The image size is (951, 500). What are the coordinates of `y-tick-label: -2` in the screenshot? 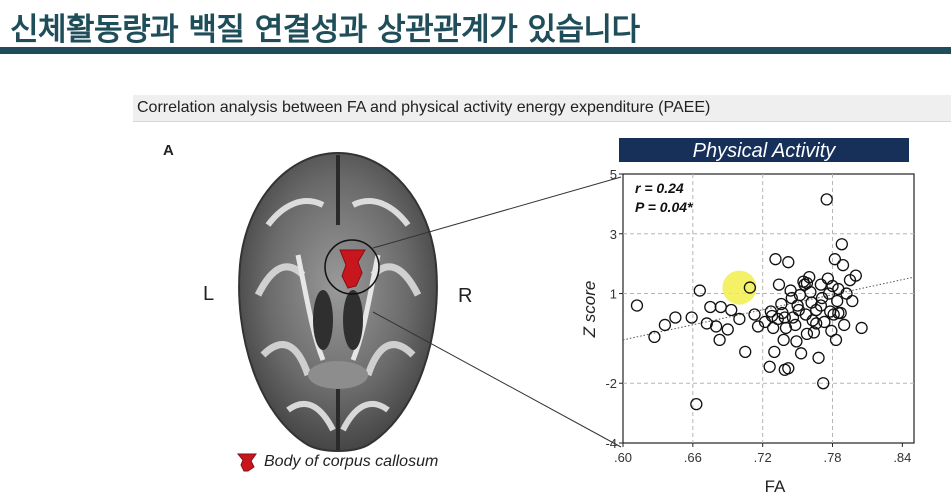 It's located at (611, 383).